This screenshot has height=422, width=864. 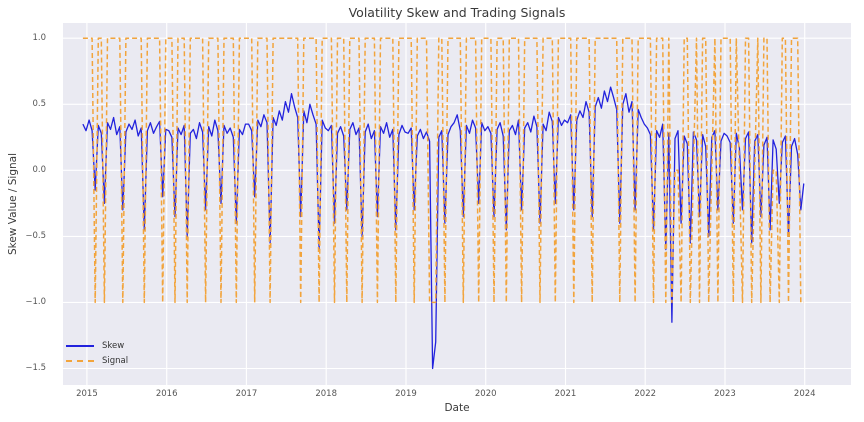 What do you see at coordinates (87, 394) in the screenshot?
I see `x-tick-label: 2015` at bounding box center [87, 394].